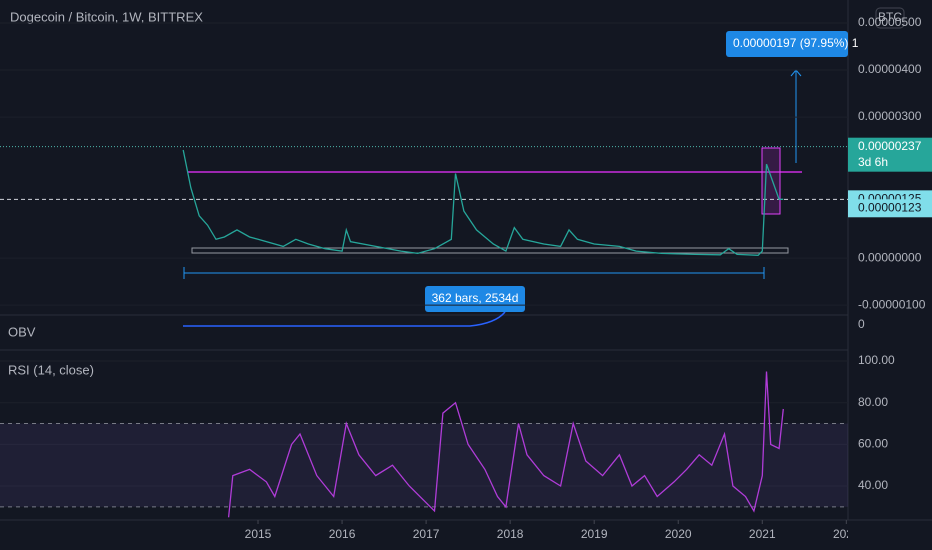  Describe the element at coordinates (890, 69) in the screenshot. I see `y-tick-label: 0.00000400` at that location.